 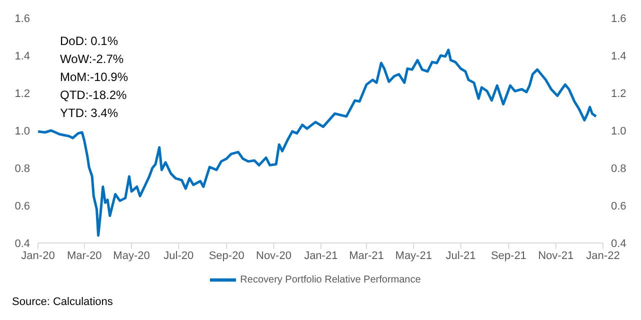 What do you see at coordinates (618, 244) in the screenshot?
I see `y2-tick-label: 0.4` at bounding box center [618, 244].